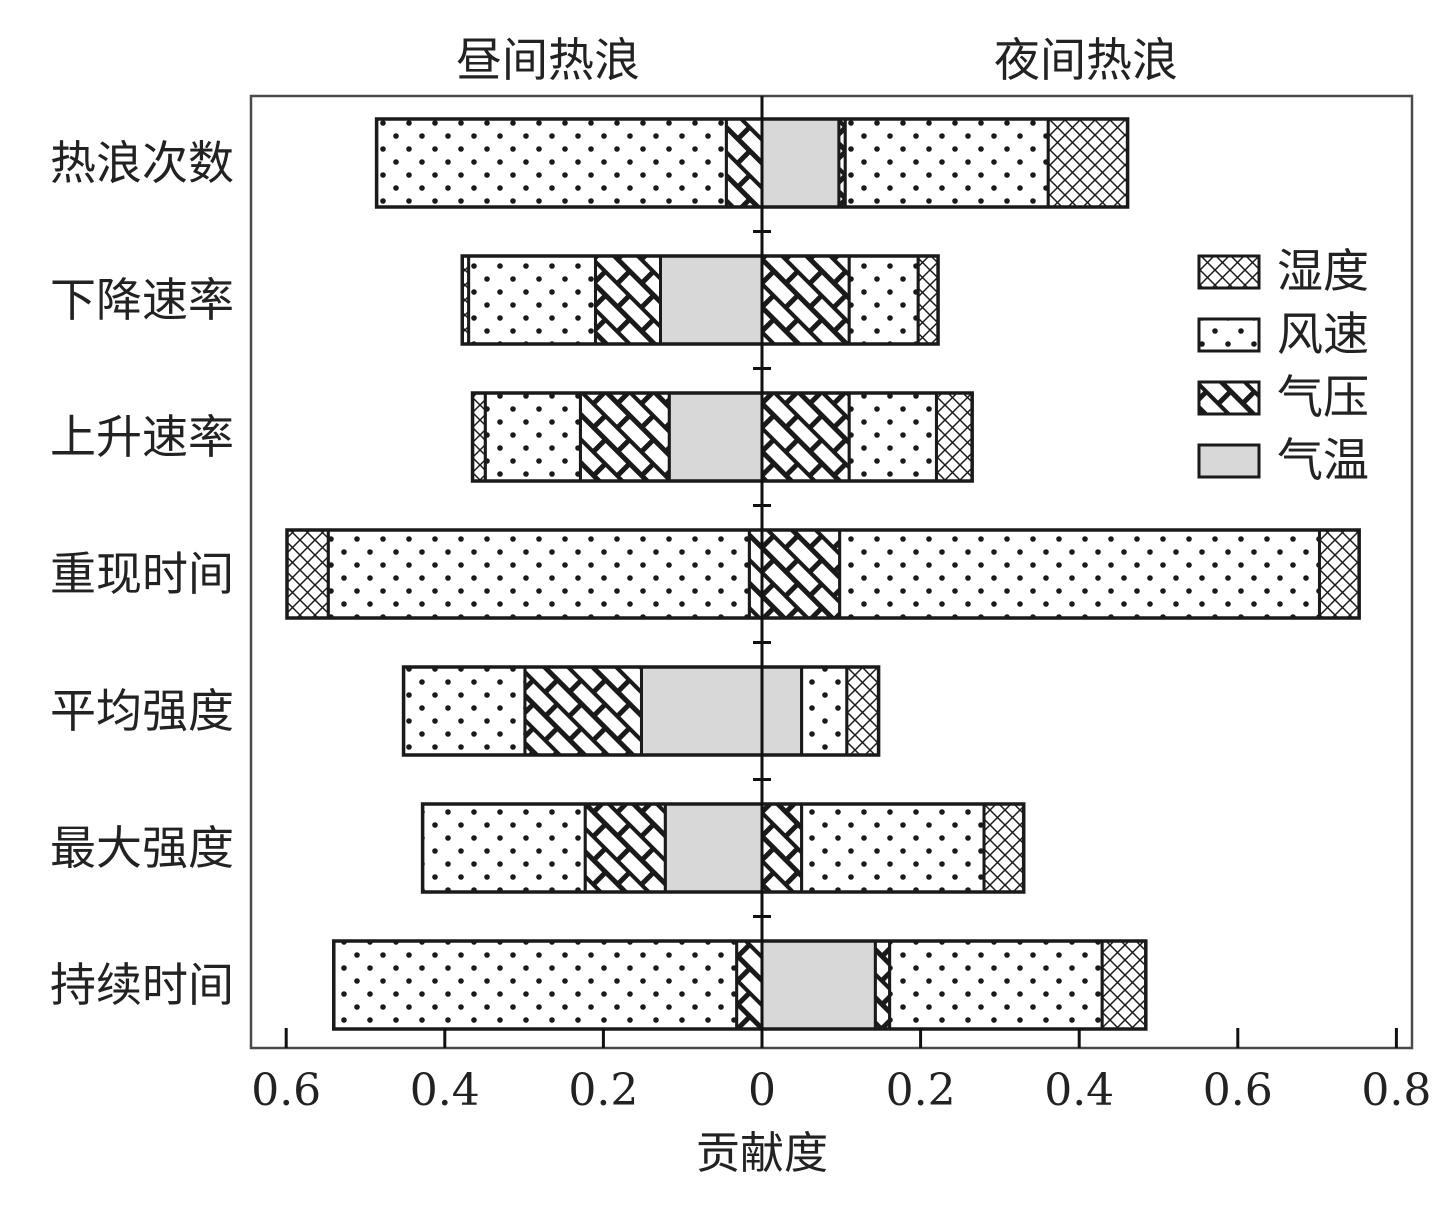  What do you see at coordinates (1323, 460) in the screenshot?
I see `legend-label: 气温` at bounding box center [1323, 460].